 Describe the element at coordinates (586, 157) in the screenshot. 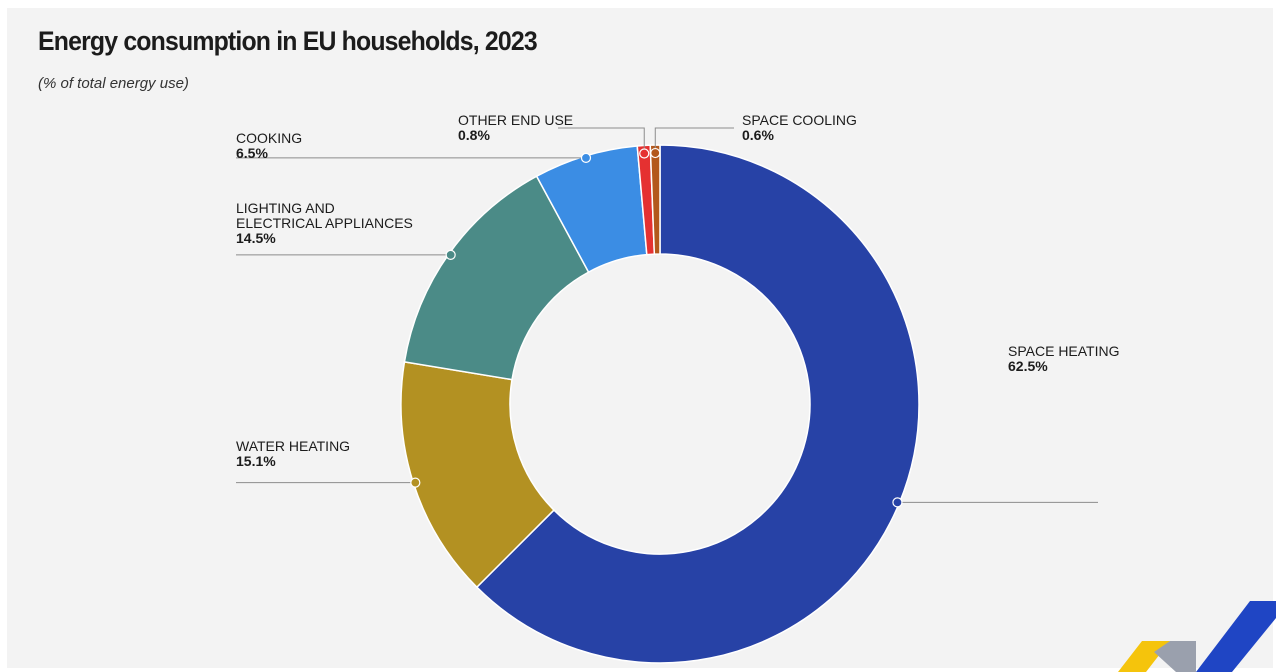

I see `leader-dot-cooking` at that location.